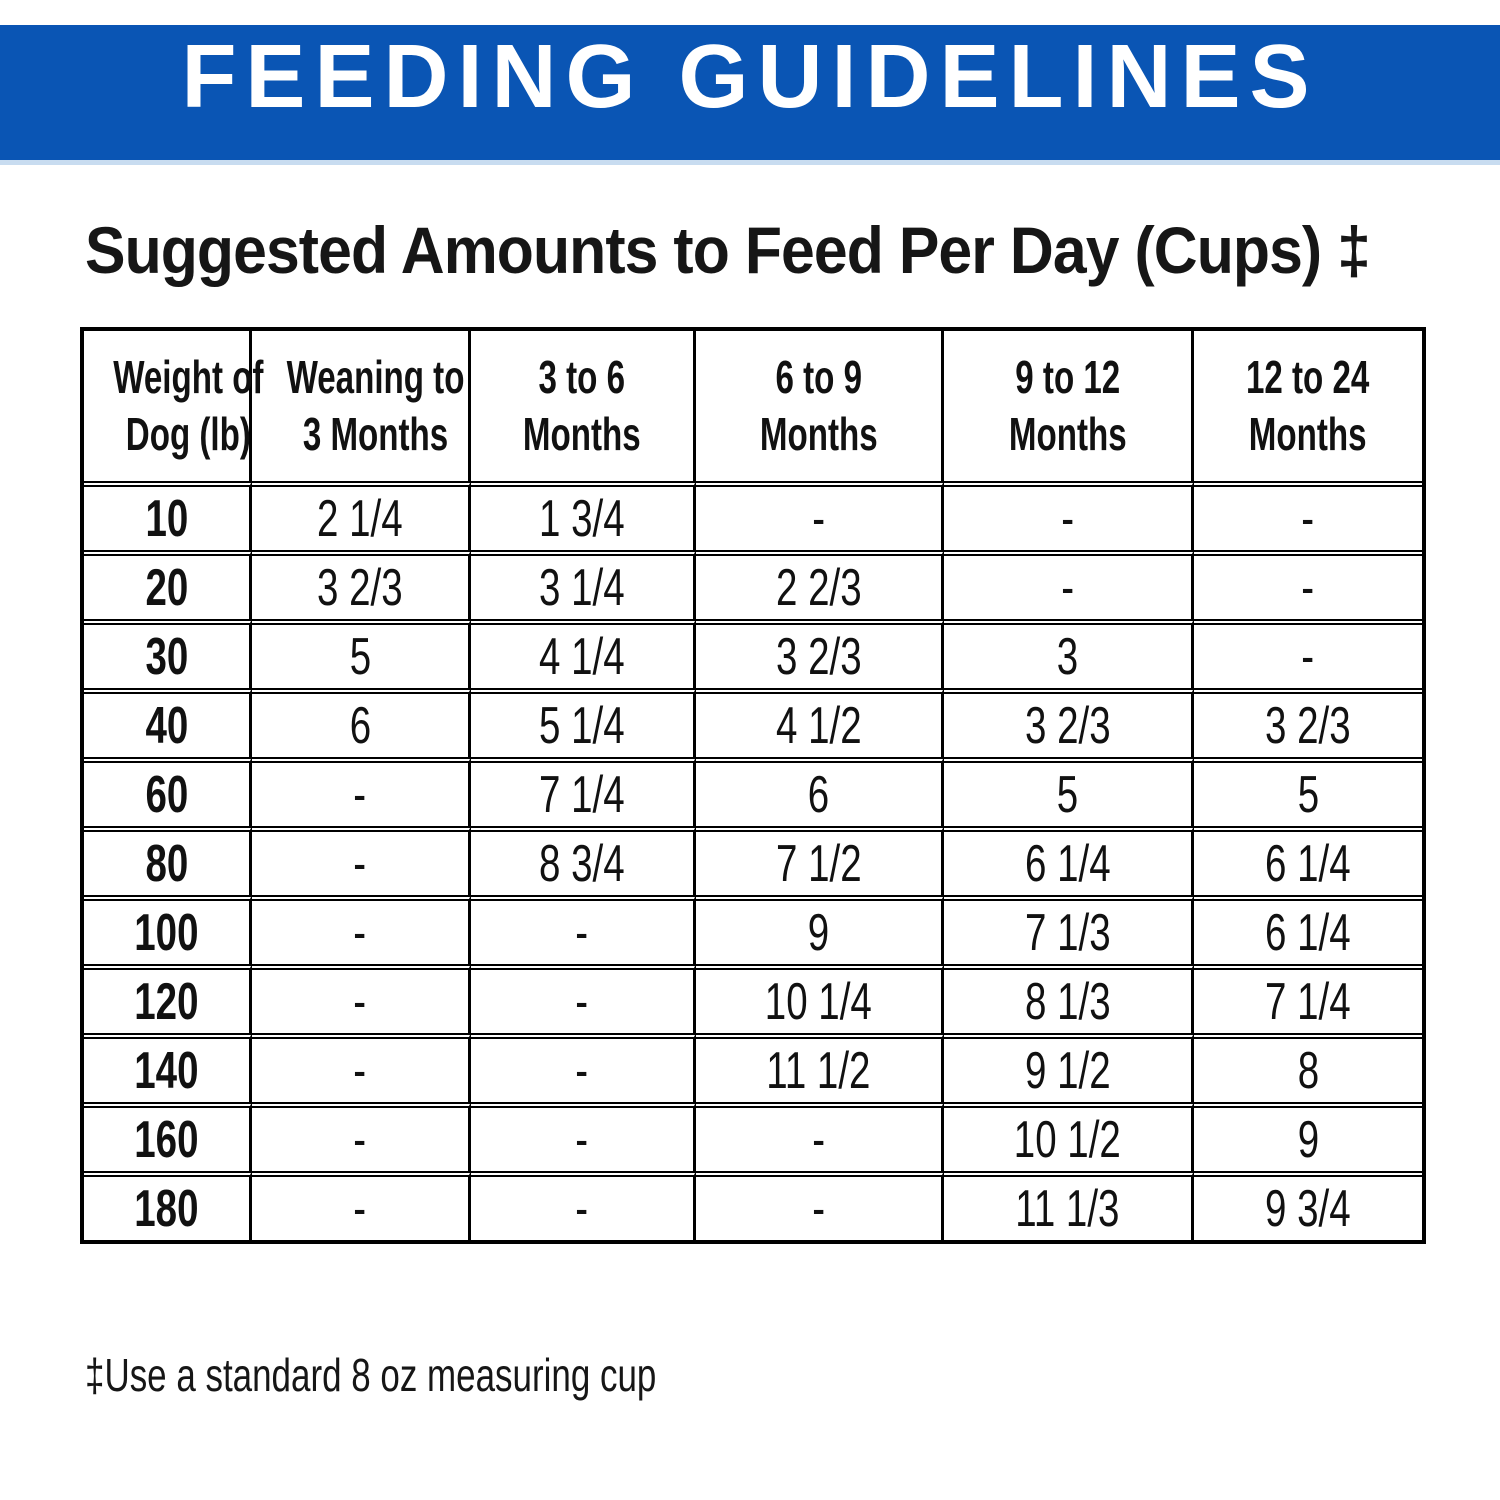 This screenshot has height=1500, width=1500. Describe the element at coordinates (188, 377) in the screenshot. I see `header-line1: Weight of` at that location.